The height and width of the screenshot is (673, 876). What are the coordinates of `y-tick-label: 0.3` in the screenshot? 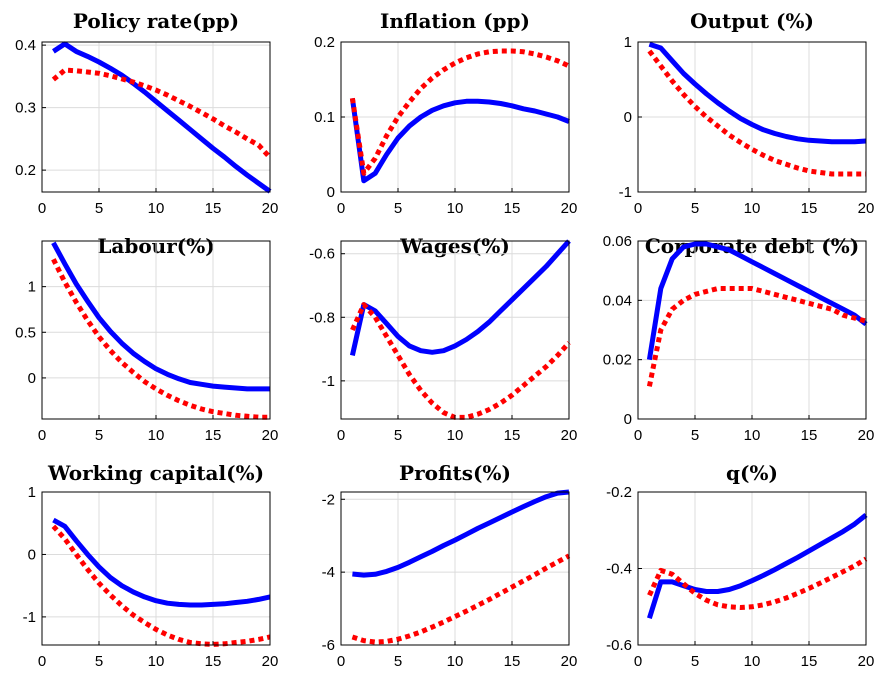 It's located at (25, 108).